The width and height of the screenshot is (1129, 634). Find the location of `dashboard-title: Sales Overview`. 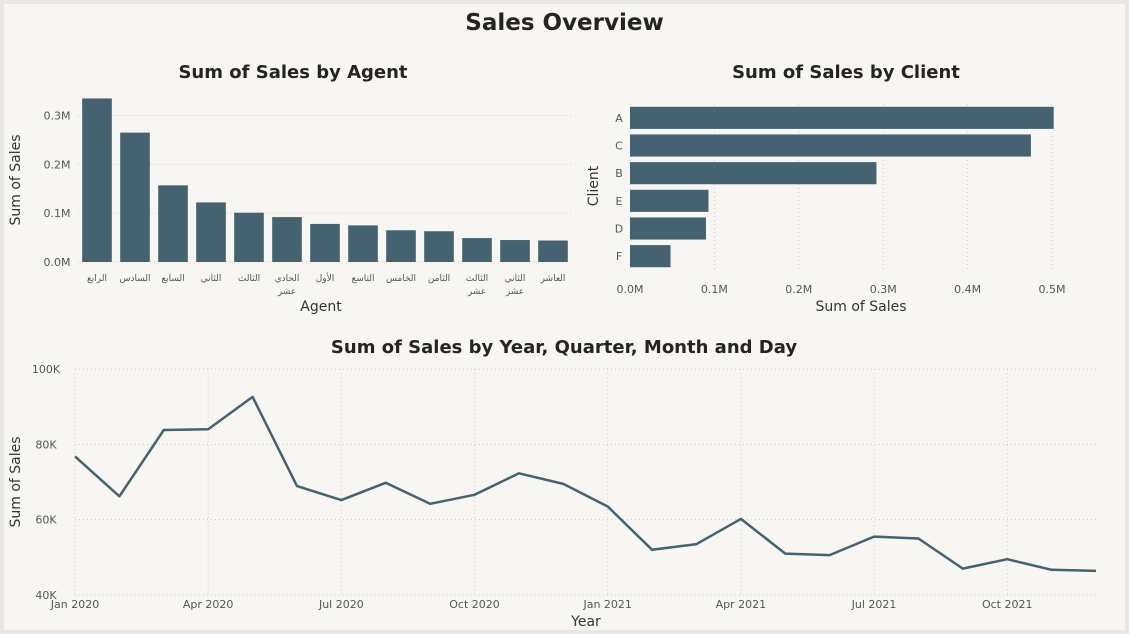

dashboard-title: Sales Overview is located at coordinates (564, 23).